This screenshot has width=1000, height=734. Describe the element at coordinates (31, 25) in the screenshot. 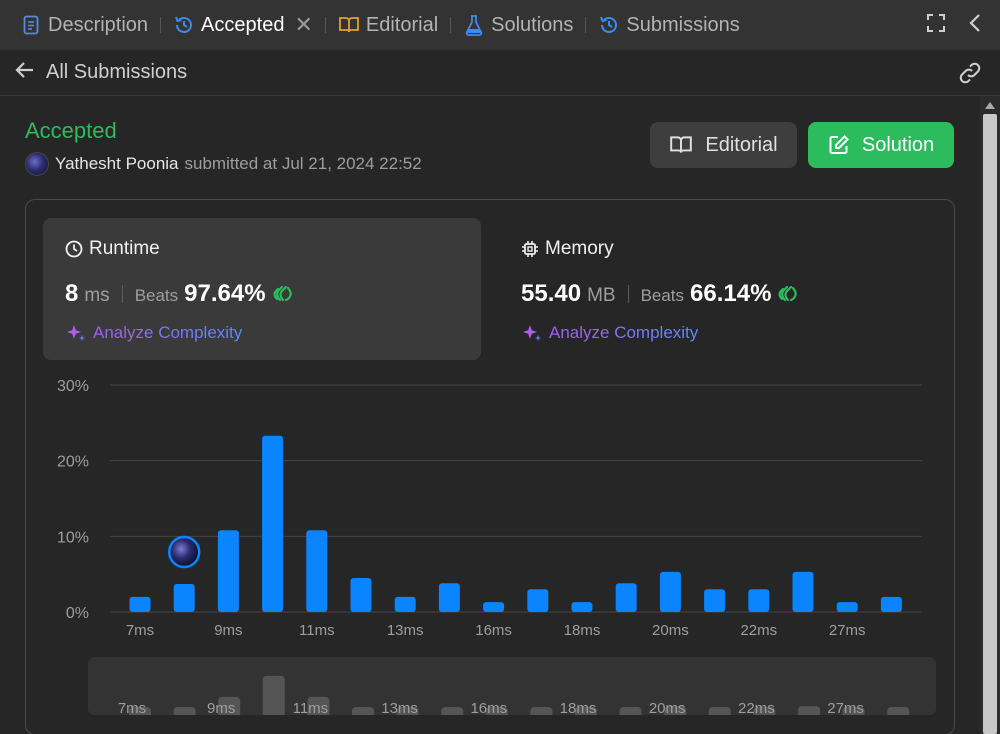

I see `description-icon` at that location.